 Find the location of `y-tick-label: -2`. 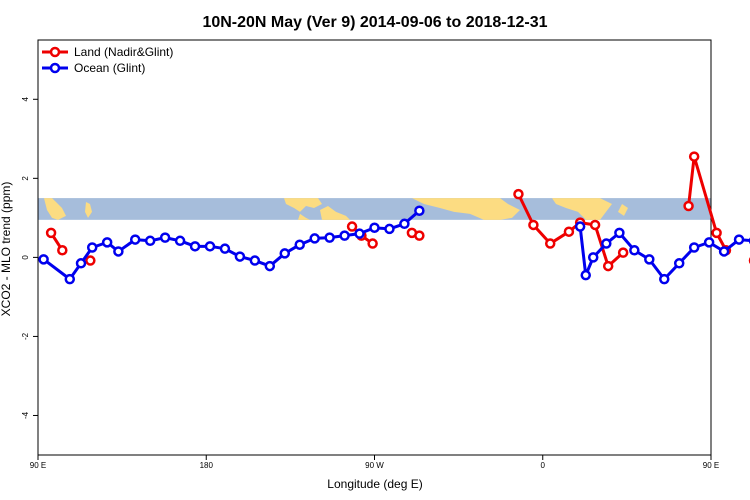

y-tick-label: -2 is located at coordinates (25, 336).